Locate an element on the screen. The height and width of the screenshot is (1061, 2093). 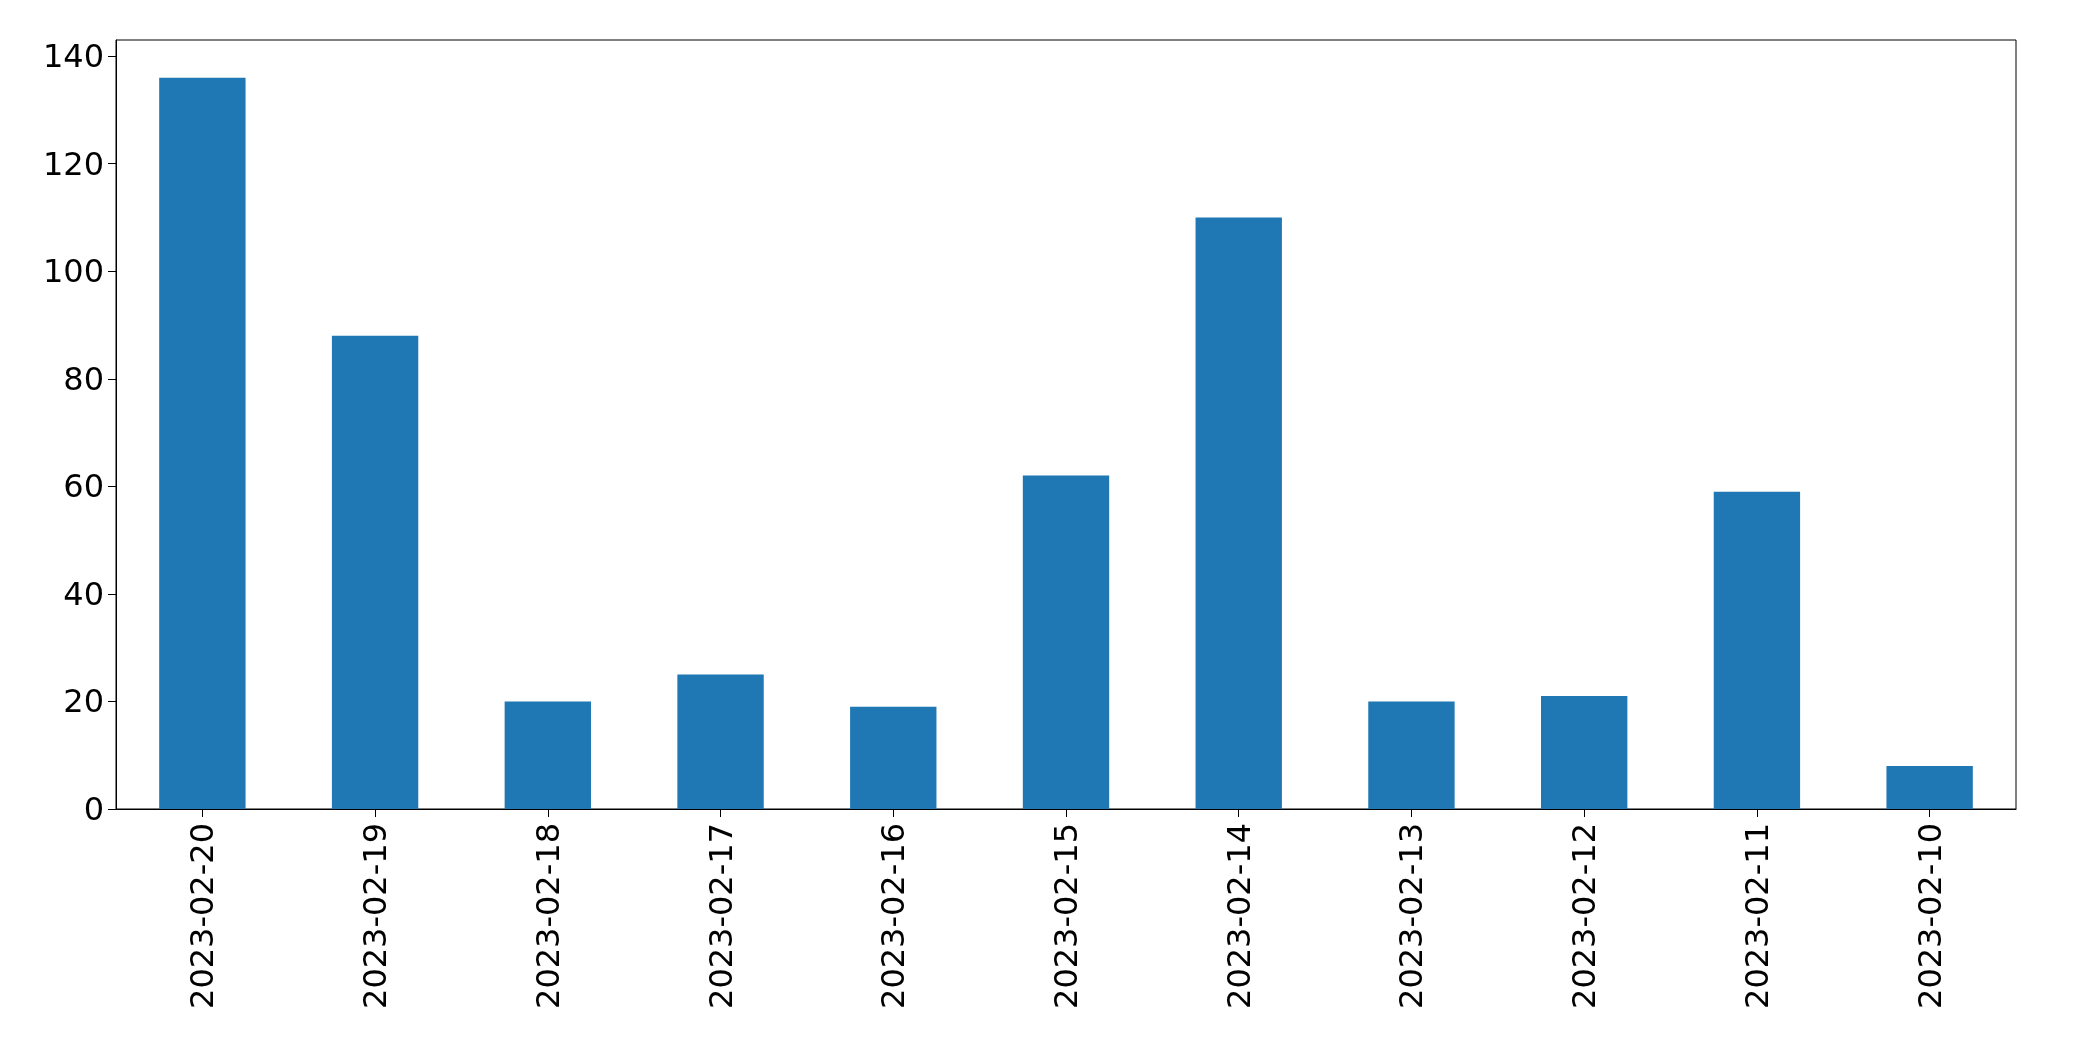
x-tick-label: 2023-02-18 is located at coordinates (547, 916).